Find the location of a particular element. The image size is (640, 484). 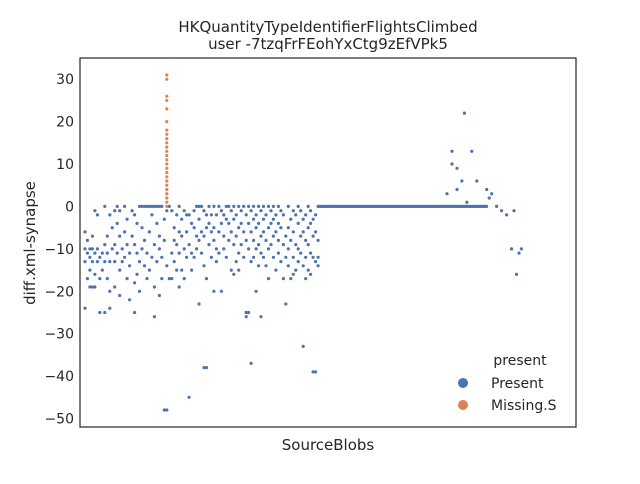

chart-title: HKQuantityTypeIdentifierFlightsClimbed is located at coordinates (327, 27).